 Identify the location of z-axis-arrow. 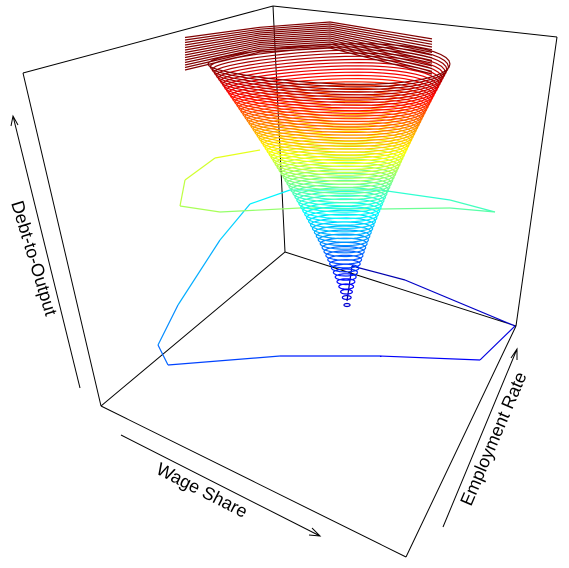
(45, 251).